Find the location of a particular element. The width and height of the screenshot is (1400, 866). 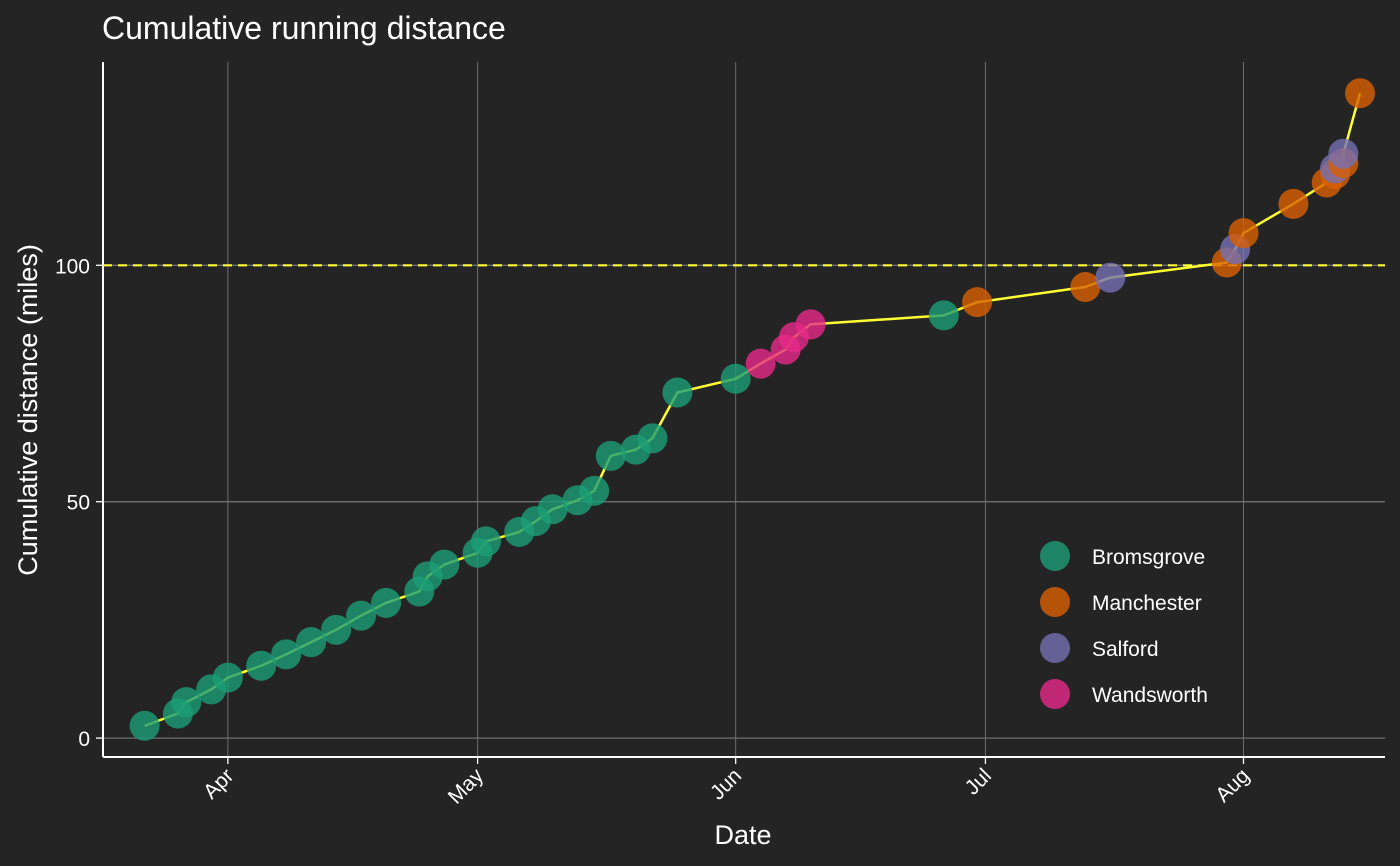

legend-label: Bromsgrove is located at coordinates (1148, 557).